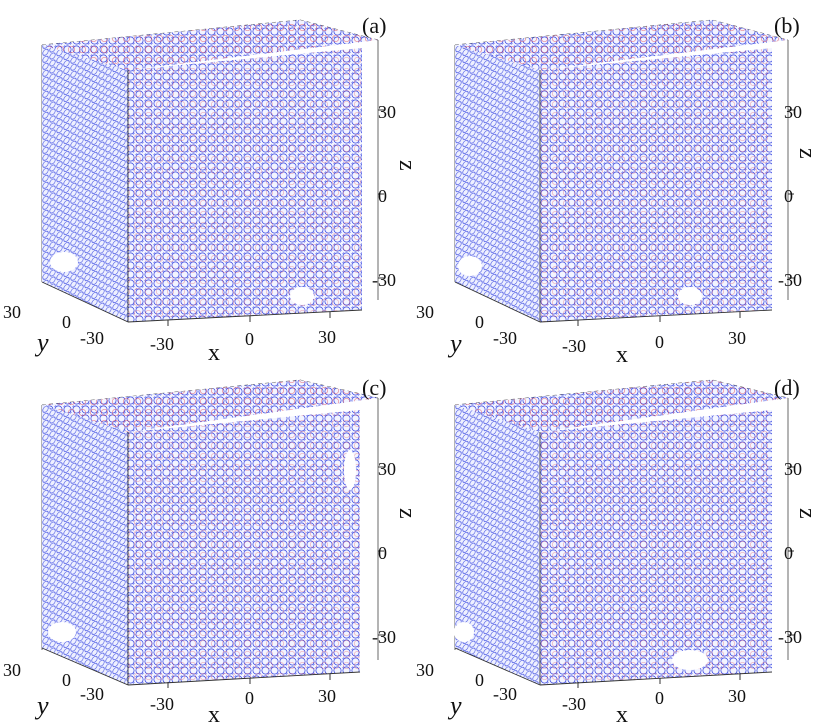  What do you see at coordinates (374, 387) in the screenshot?
I see `panel-label: (c)` at bounding box center [374, 387].